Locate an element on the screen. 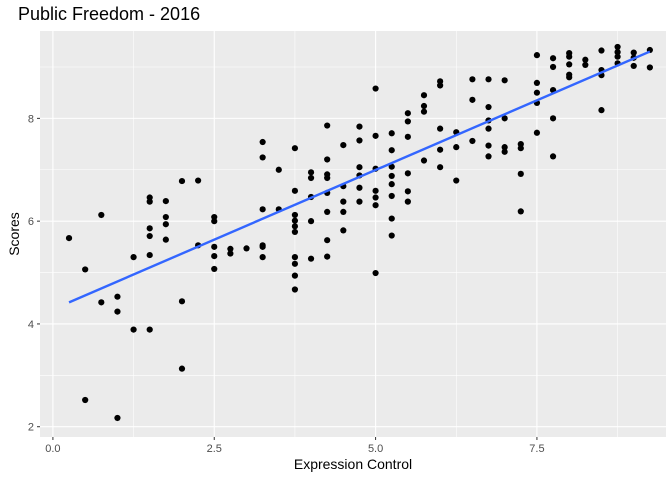 The height and width of the screenshot is (480, 672). chart-title: Public Freedom - 2016 is located at coordinates (109, 14).